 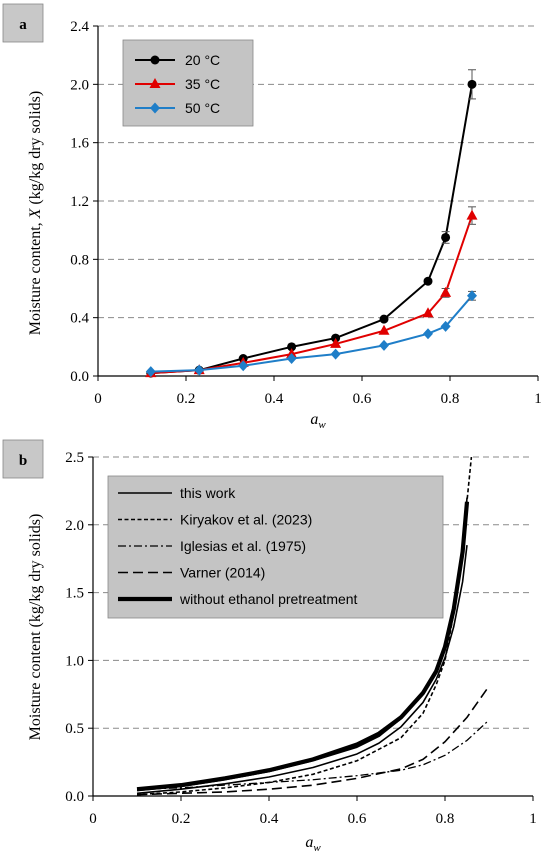 What do you see at coordinates (357, 819) in the screenshot?
I see `panel-b-x-tick-label: 0.6` at bounding box center [357, 819].